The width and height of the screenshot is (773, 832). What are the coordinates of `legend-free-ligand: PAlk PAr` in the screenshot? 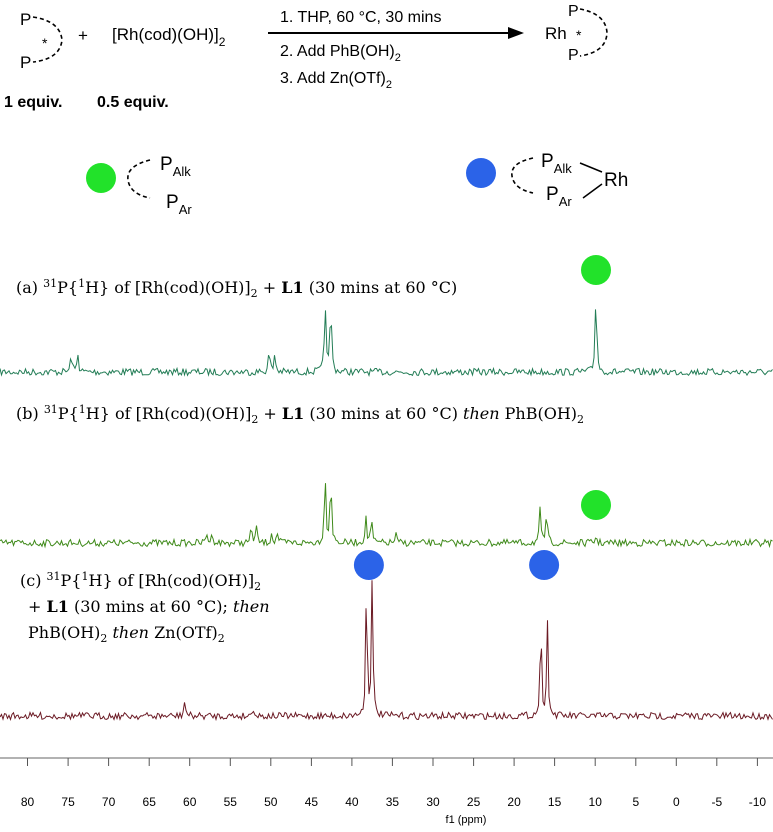 It's located at (139, 185).